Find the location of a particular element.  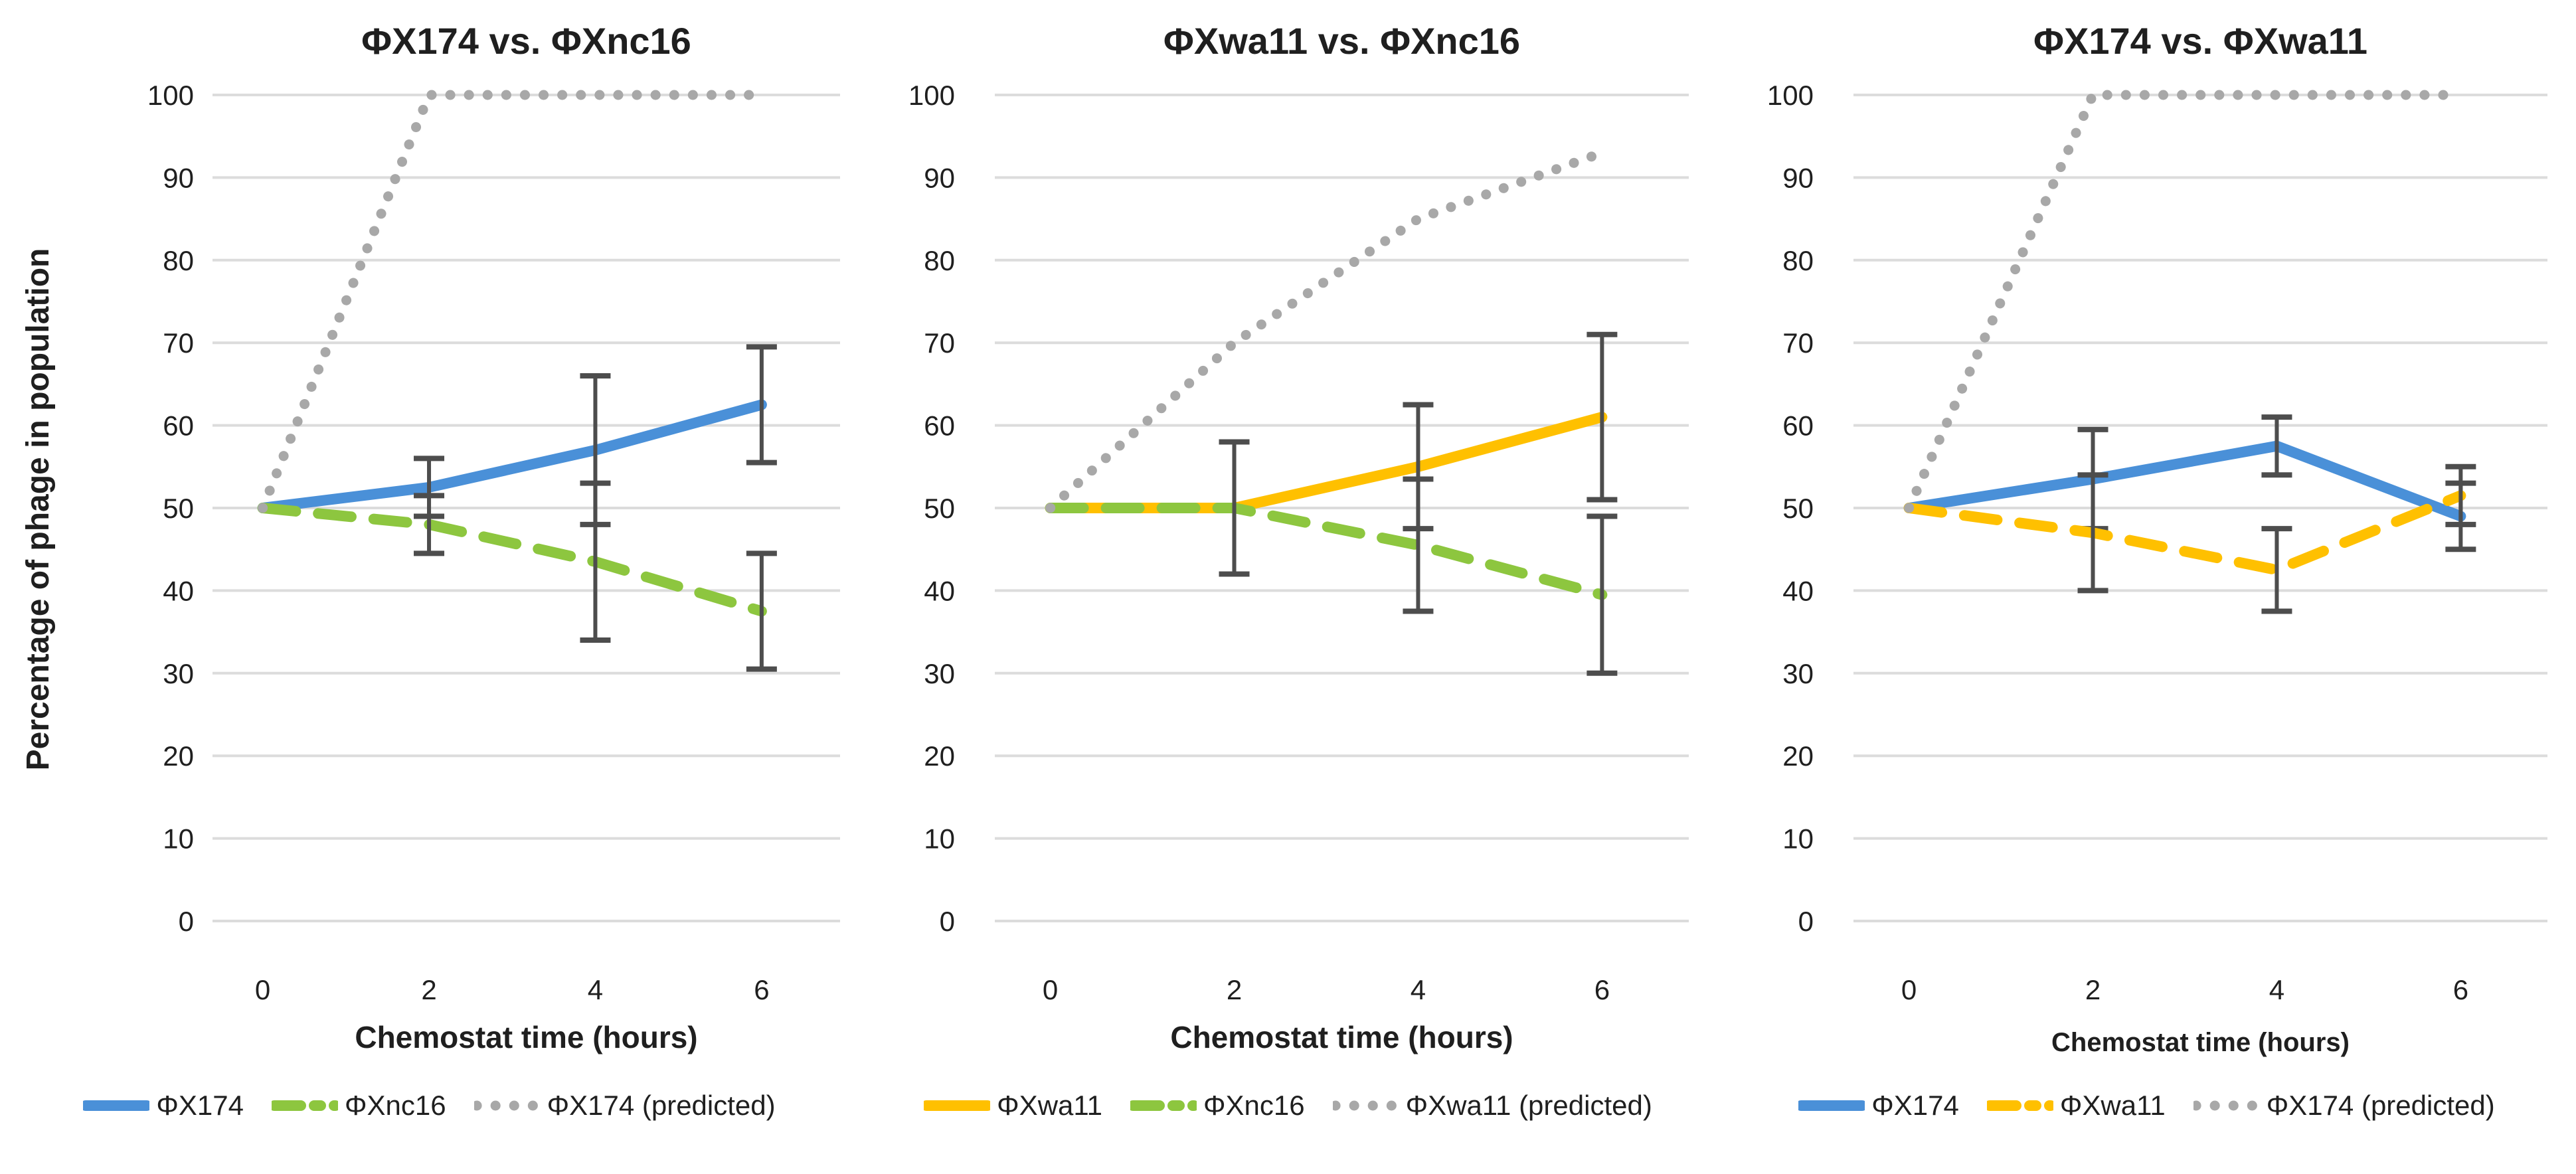

legend-label: ΦXwa11 (predicted) is located at coordinates (1528, 1105).